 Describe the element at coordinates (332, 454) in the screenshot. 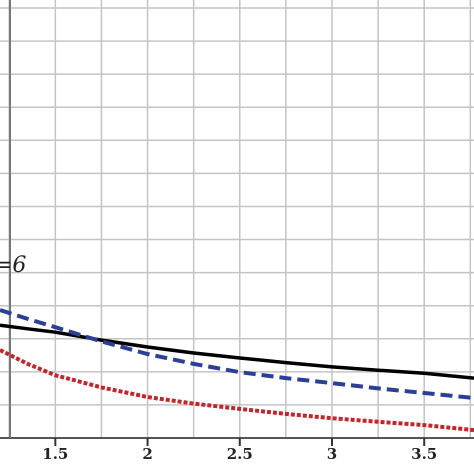

I see `x-tick-label: 3` at that location.